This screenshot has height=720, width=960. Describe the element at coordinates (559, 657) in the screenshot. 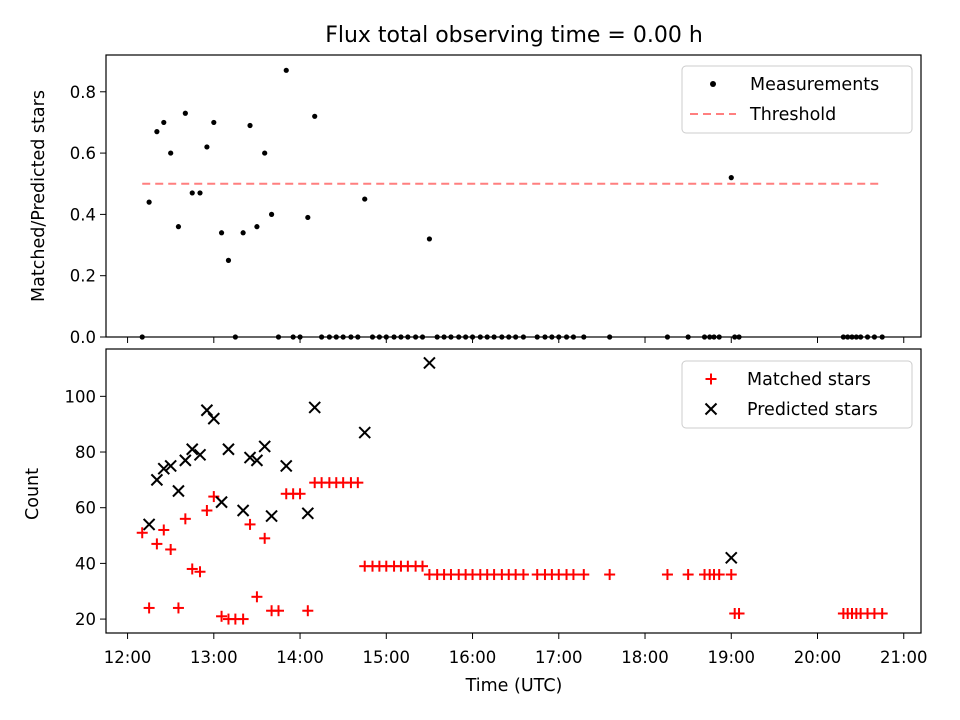

I see `x-tick-label: 17:00` at that location.